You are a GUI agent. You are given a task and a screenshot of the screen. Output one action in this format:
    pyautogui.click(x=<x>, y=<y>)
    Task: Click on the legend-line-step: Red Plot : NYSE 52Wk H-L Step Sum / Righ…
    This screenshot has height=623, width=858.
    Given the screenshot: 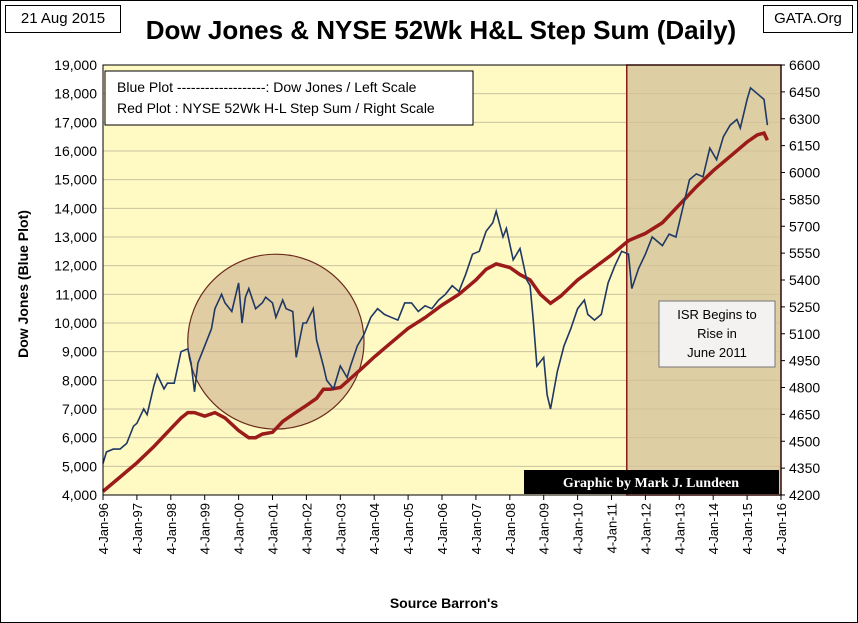 What is the action you would take?
    pyautogui.click(x=276, y=108)
    